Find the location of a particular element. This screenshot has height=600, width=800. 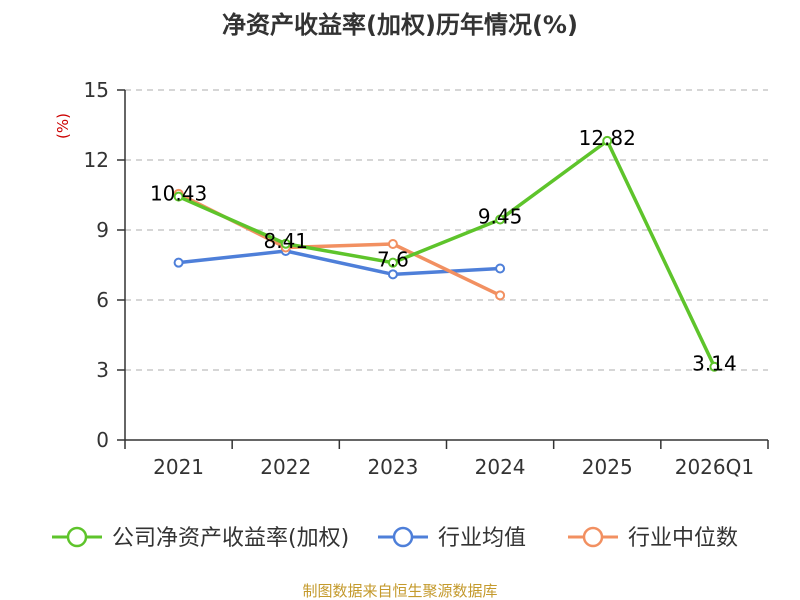

series-1-point-2021 is located at coordinates (178, 262).